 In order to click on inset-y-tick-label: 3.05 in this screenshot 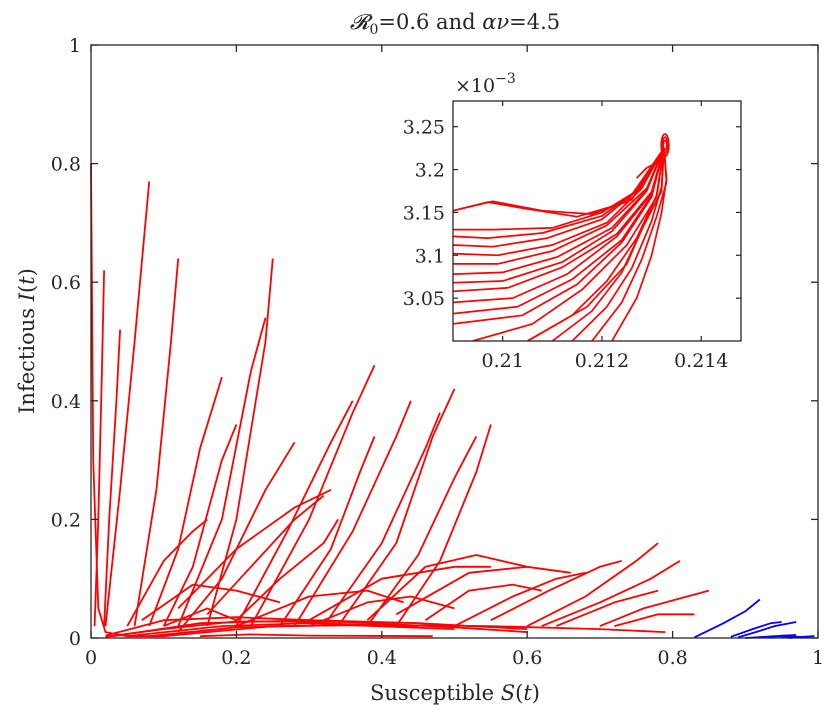, I will do `click(424, 299)`.